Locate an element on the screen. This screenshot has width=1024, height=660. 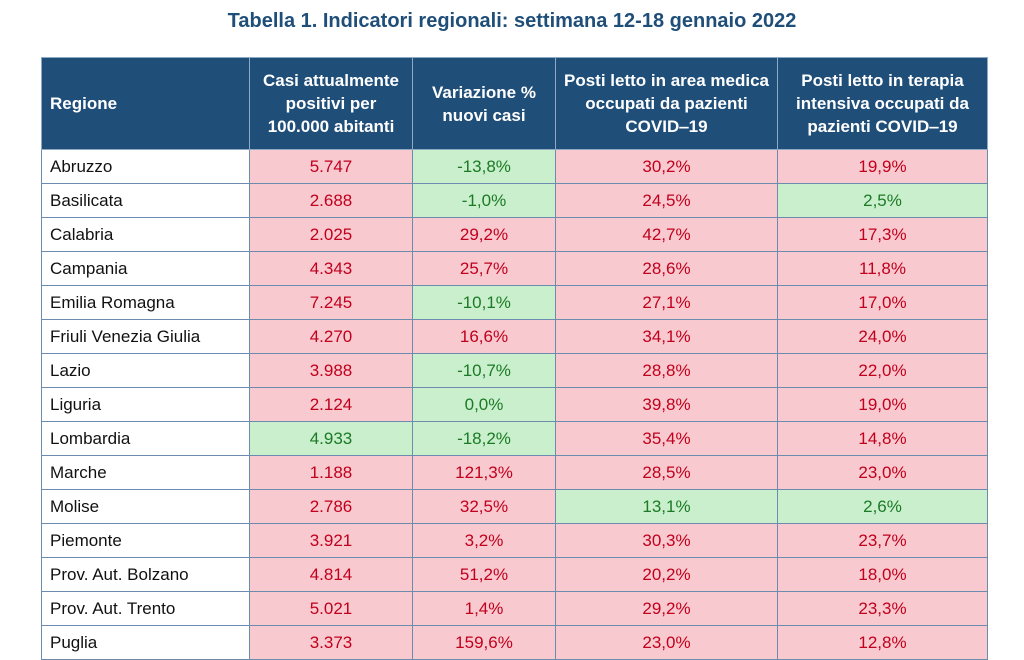
region-name-cell: Campania is located at coordinates (145, 268).